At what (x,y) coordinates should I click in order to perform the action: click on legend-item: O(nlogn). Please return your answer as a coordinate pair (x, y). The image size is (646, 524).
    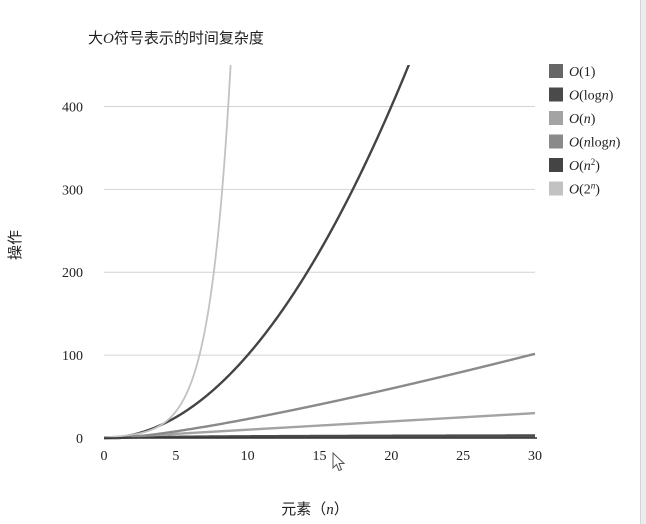
    Looking at the image, I should click on (585, 142).